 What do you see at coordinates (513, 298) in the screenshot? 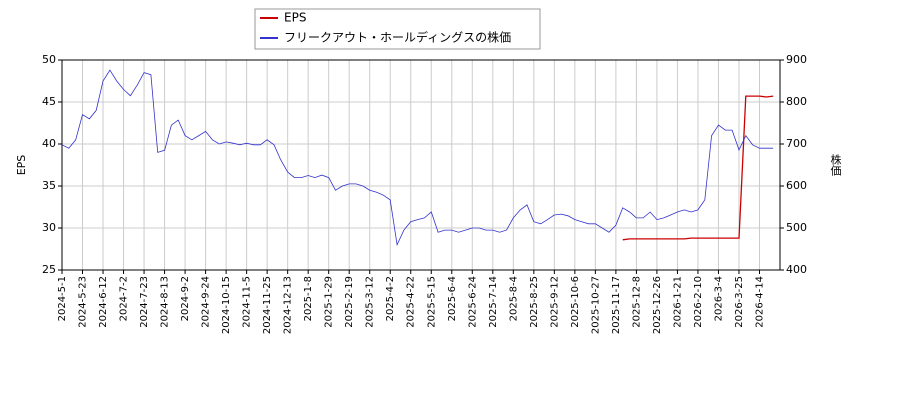
I see `x-tick-label: 2025-8-4` at bounding box center [513, 298].